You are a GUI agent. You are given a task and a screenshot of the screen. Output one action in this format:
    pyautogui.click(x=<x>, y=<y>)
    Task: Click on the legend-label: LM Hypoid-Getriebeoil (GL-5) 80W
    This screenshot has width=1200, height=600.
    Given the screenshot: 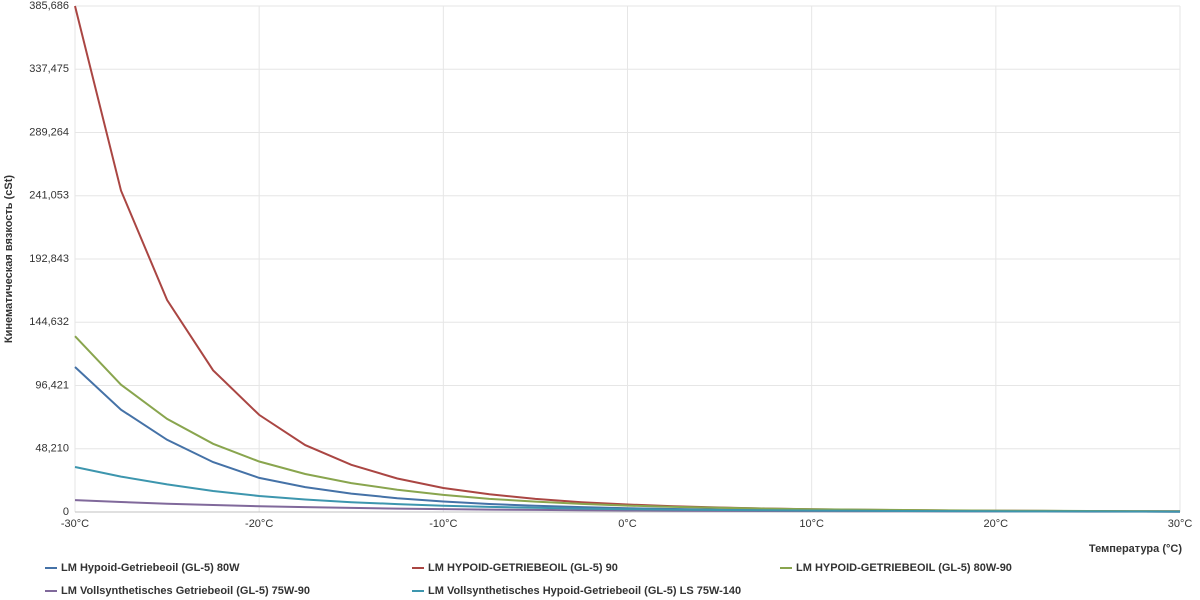 What is the action you would take?
    pyautogui.click(x=150, y=568)
    